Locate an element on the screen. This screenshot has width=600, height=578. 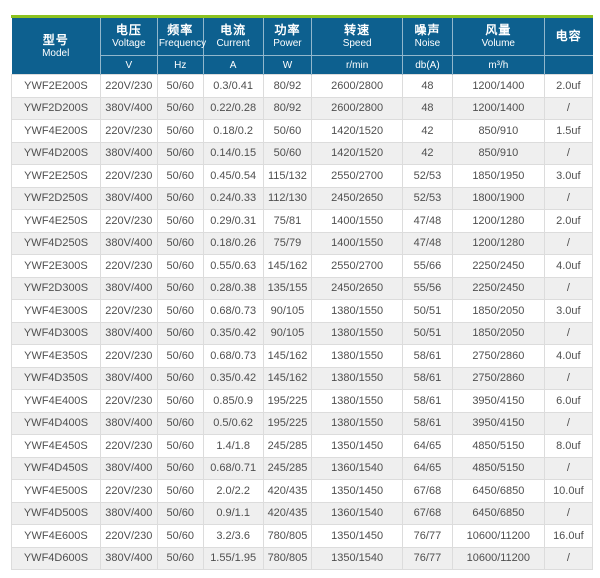
col-header-voltage-cn: 电压 is located at coordinates (128, 30).